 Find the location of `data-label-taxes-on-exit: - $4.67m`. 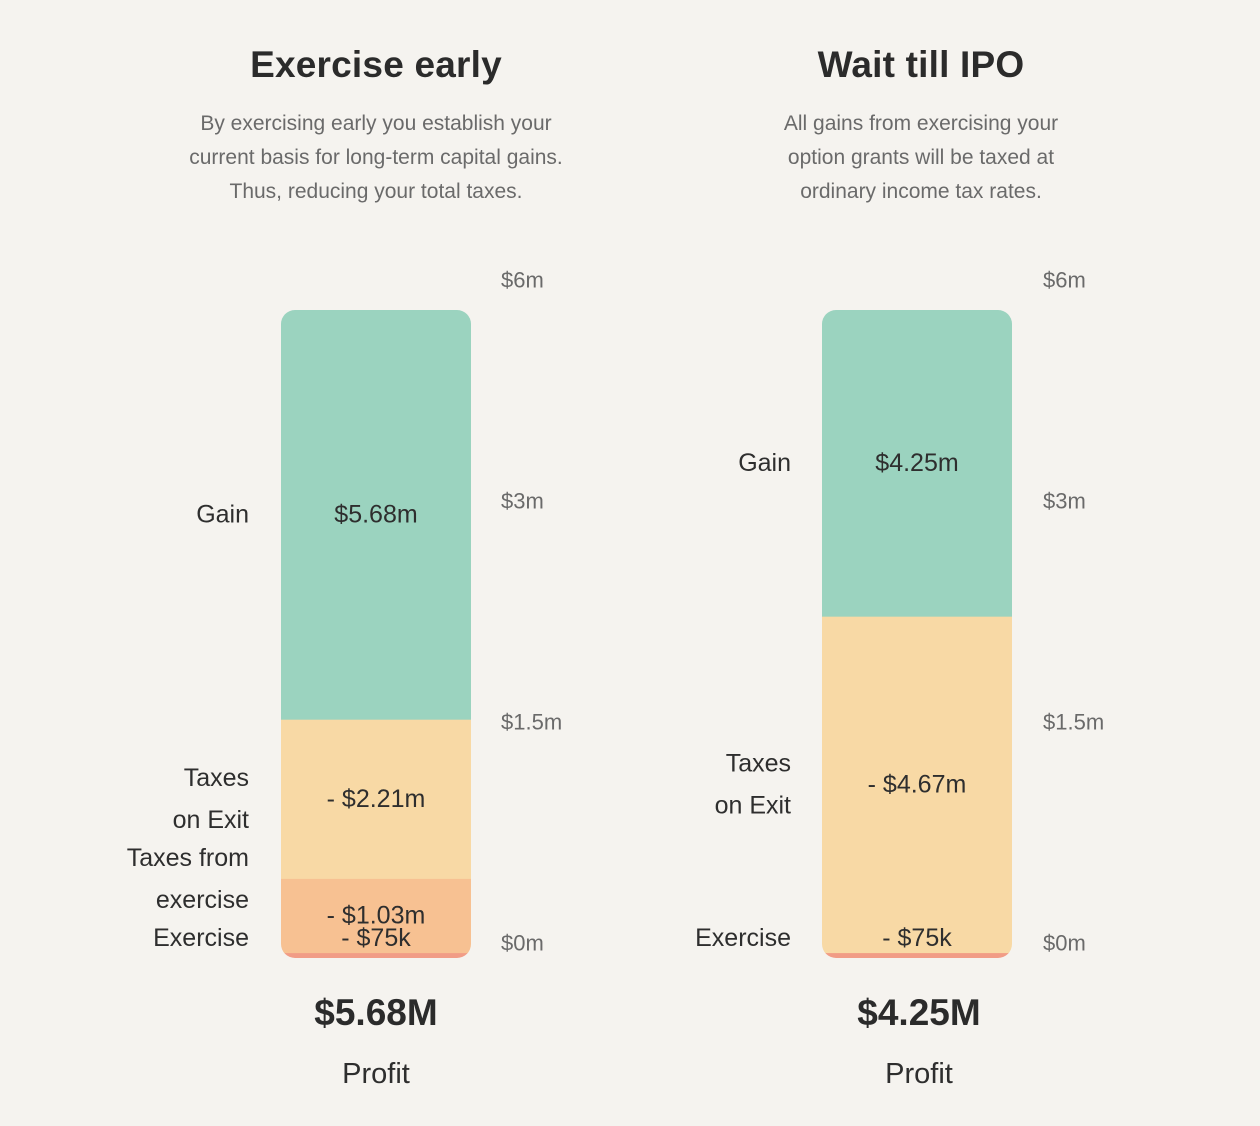

data-label-taxes-on-exit: - $4.67m is located at coordinates (917, 784).